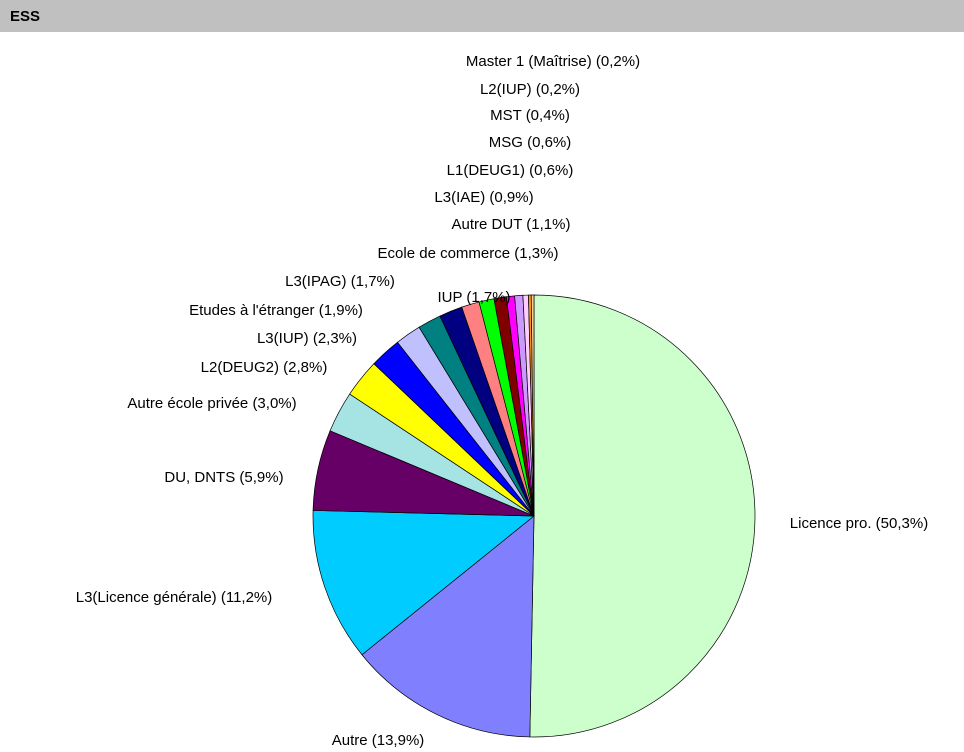  I want to click on slice-label-name: DU, DNTS, so click(199, 477).